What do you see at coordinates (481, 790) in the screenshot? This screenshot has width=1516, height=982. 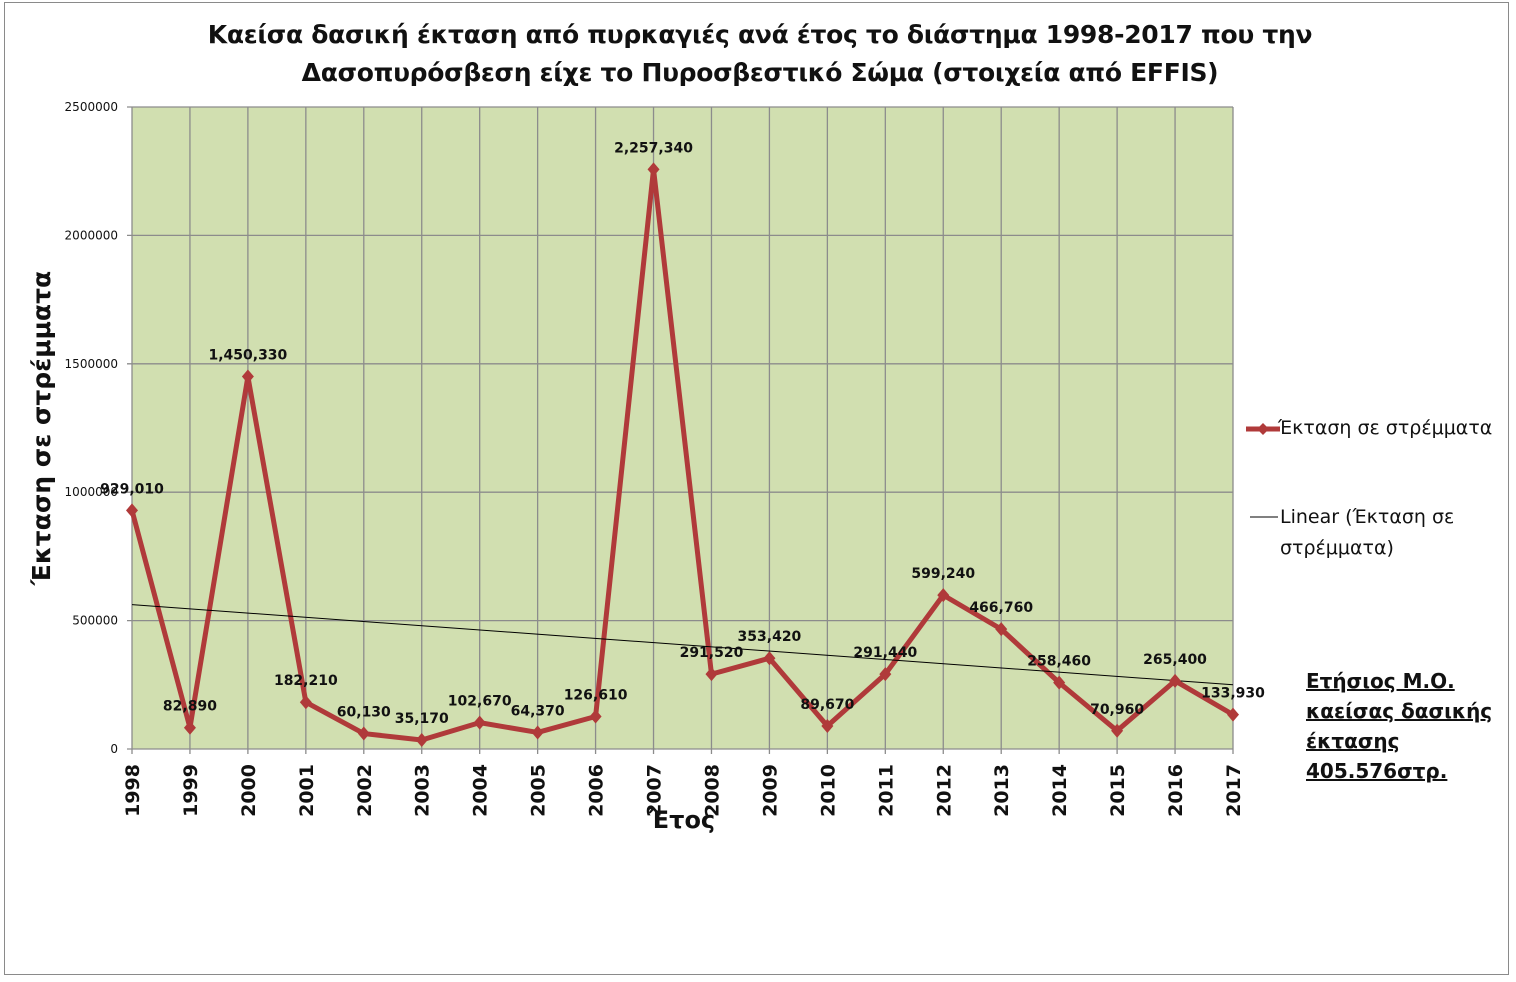 I see `x-tick-label: 2004` at bounding box center [481, 790].